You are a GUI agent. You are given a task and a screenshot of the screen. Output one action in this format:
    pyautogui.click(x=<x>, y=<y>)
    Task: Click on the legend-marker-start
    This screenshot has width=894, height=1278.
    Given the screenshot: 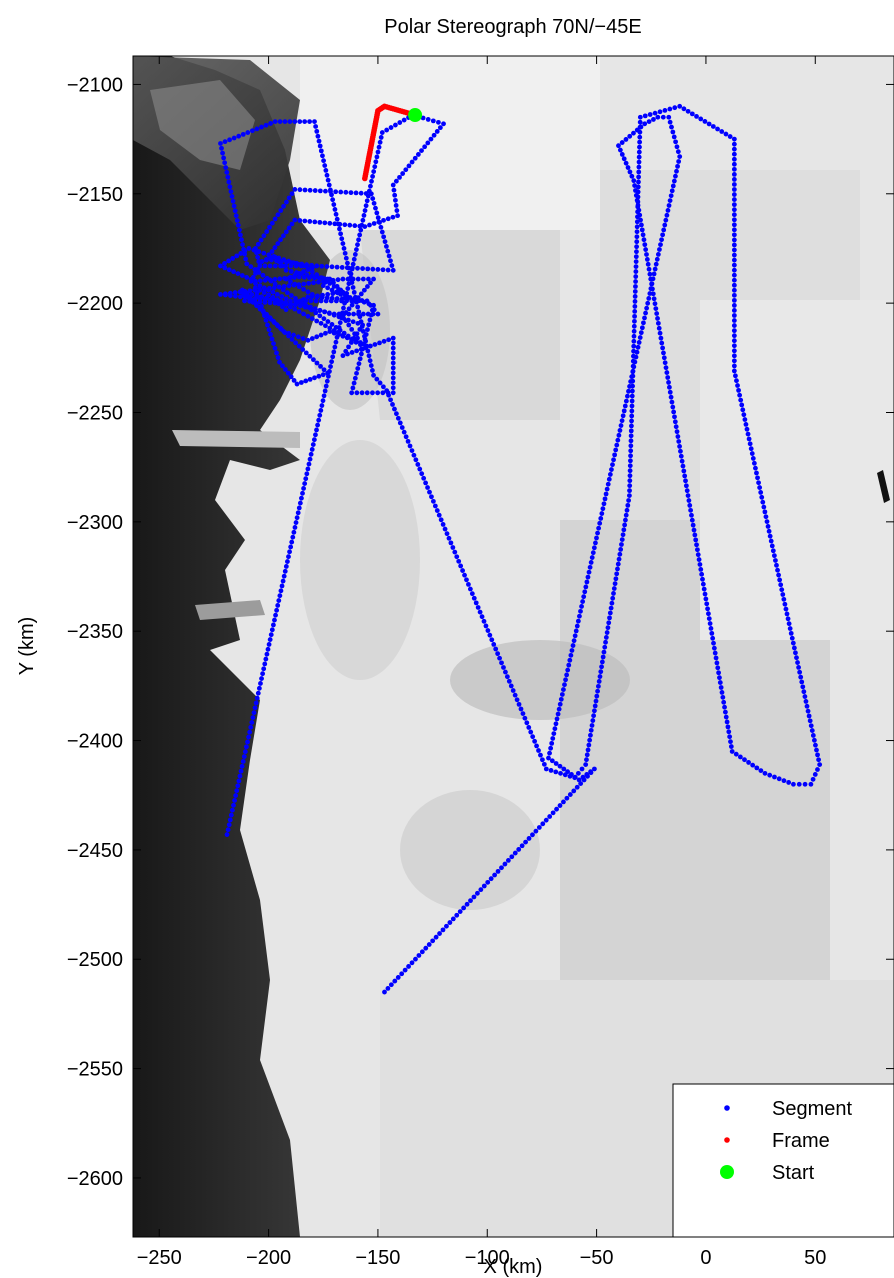 What is the action you would take?
    pyautogui.click(x=727, y=1172)
    